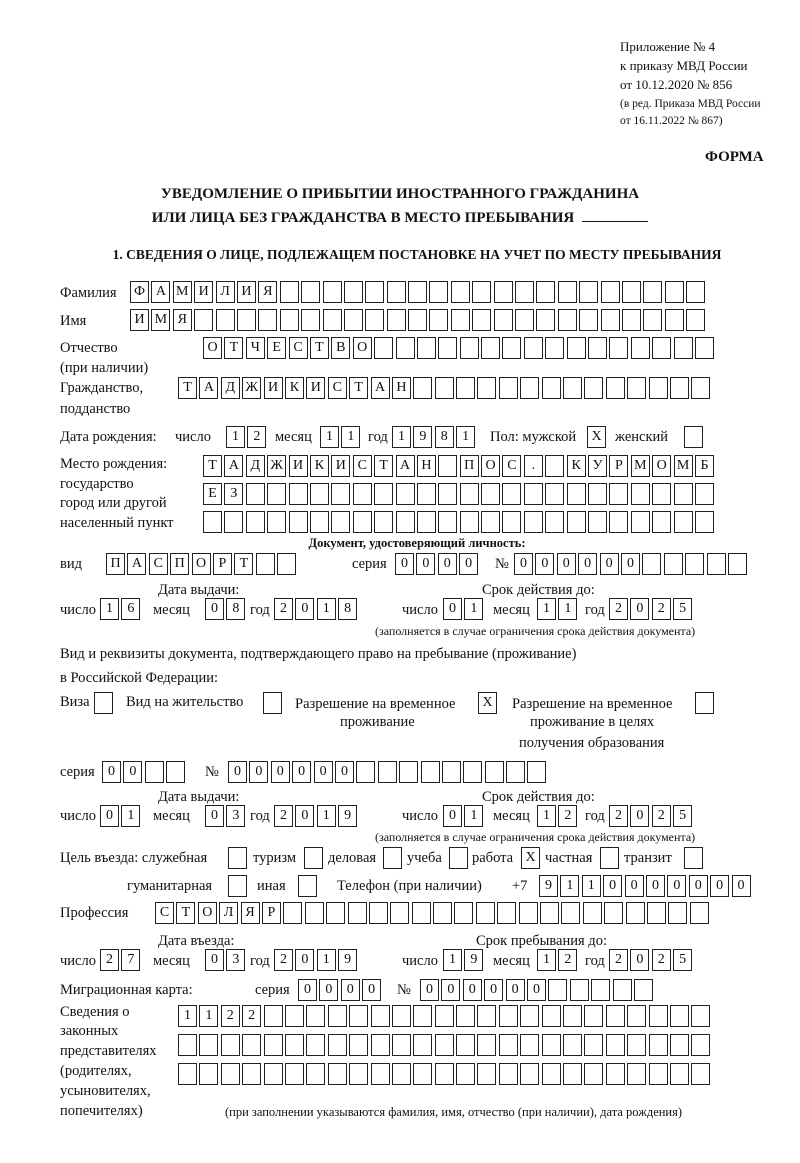 This screenshot has height=1163, width=800. I want to click on char-cell: 2, so click(109, 960).